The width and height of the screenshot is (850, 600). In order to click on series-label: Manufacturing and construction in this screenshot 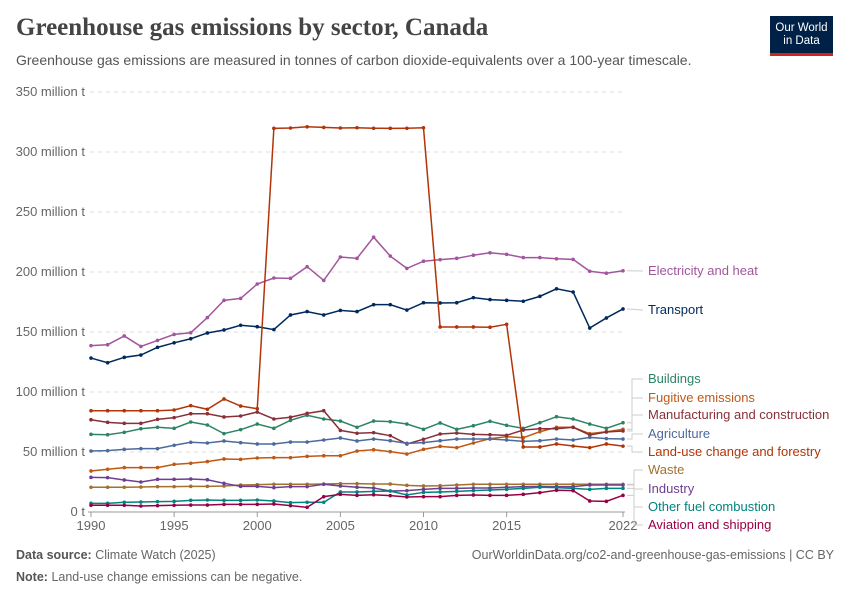, I will do `click(738, 414)`.